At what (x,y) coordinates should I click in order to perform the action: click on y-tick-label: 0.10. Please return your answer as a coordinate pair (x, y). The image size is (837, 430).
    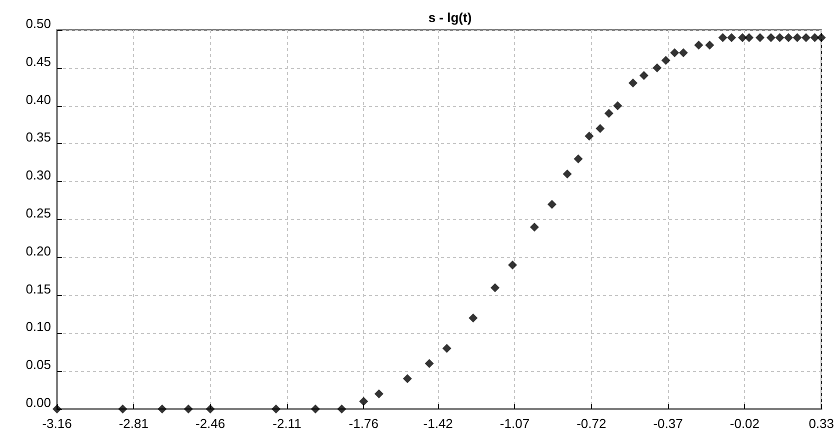
    Looking at the image, I should click on (38, 326).